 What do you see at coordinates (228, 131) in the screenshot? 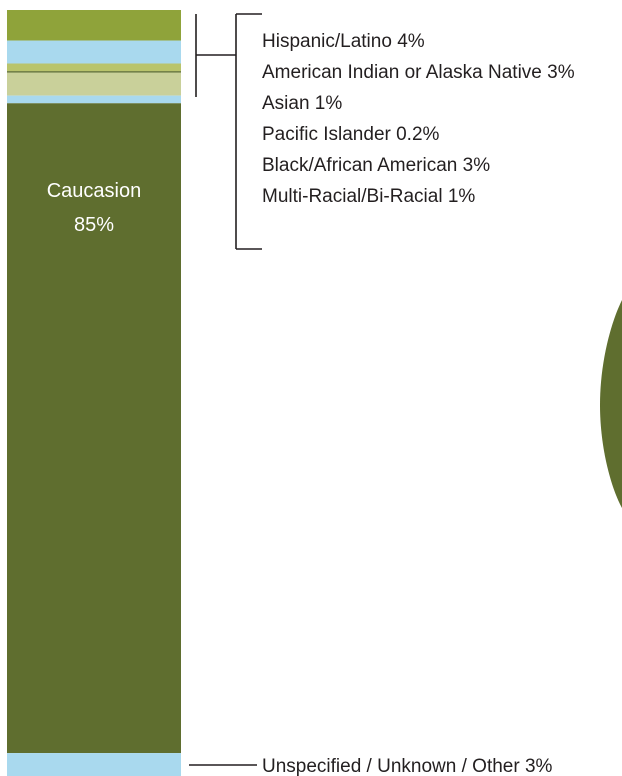
I see `legend-bracket` at bounding box center [228, 131].